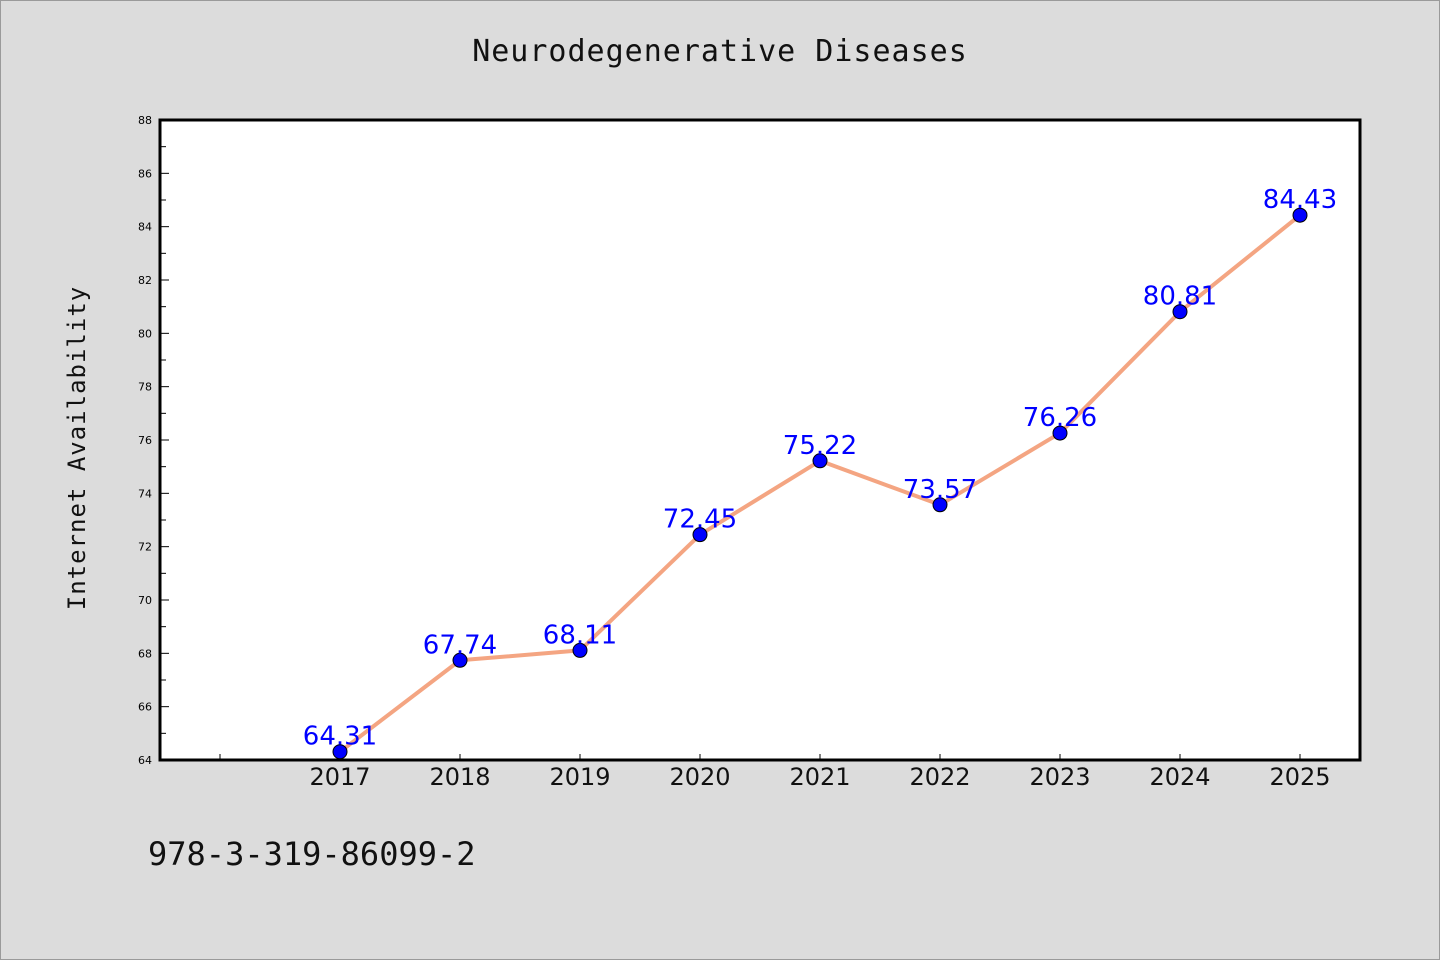  Describe the element at coordinates (460, 645) in the screenshot. I see `data-label: 67.74` at that location.